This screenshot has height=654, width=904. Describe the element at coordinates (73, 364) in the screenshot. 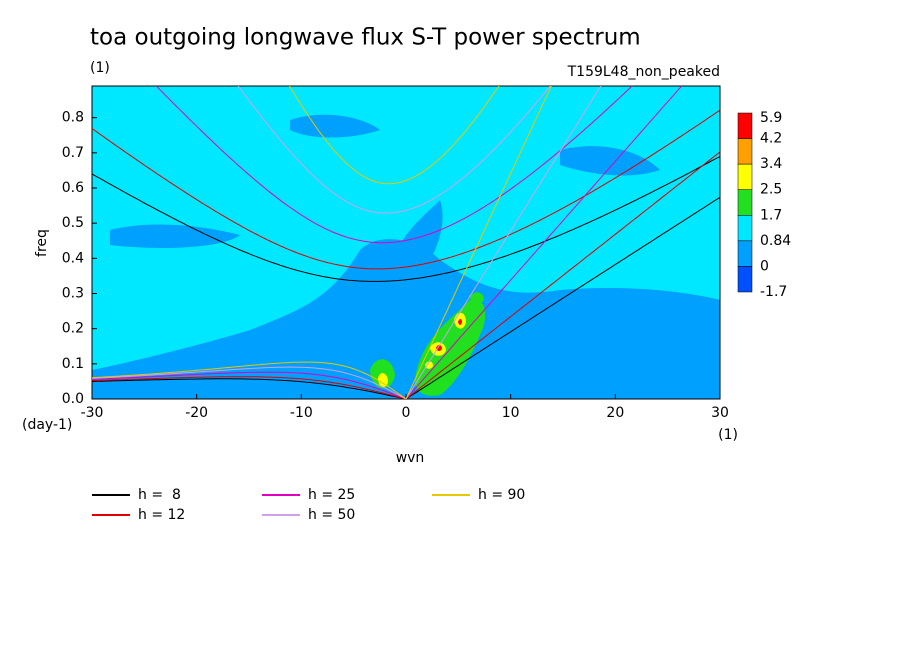

I see `y-tick-label: 0.1` at that location.